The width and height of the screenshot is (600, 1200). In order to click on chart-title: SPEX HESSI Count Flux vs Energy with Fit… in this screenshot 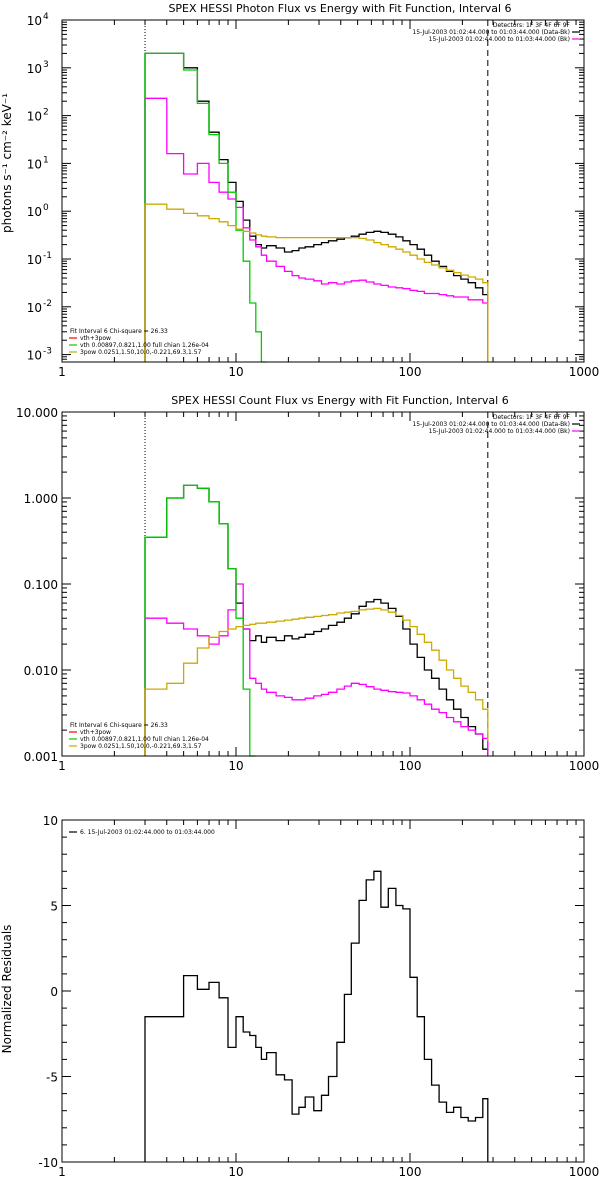, I will do `click(339, 400)`.